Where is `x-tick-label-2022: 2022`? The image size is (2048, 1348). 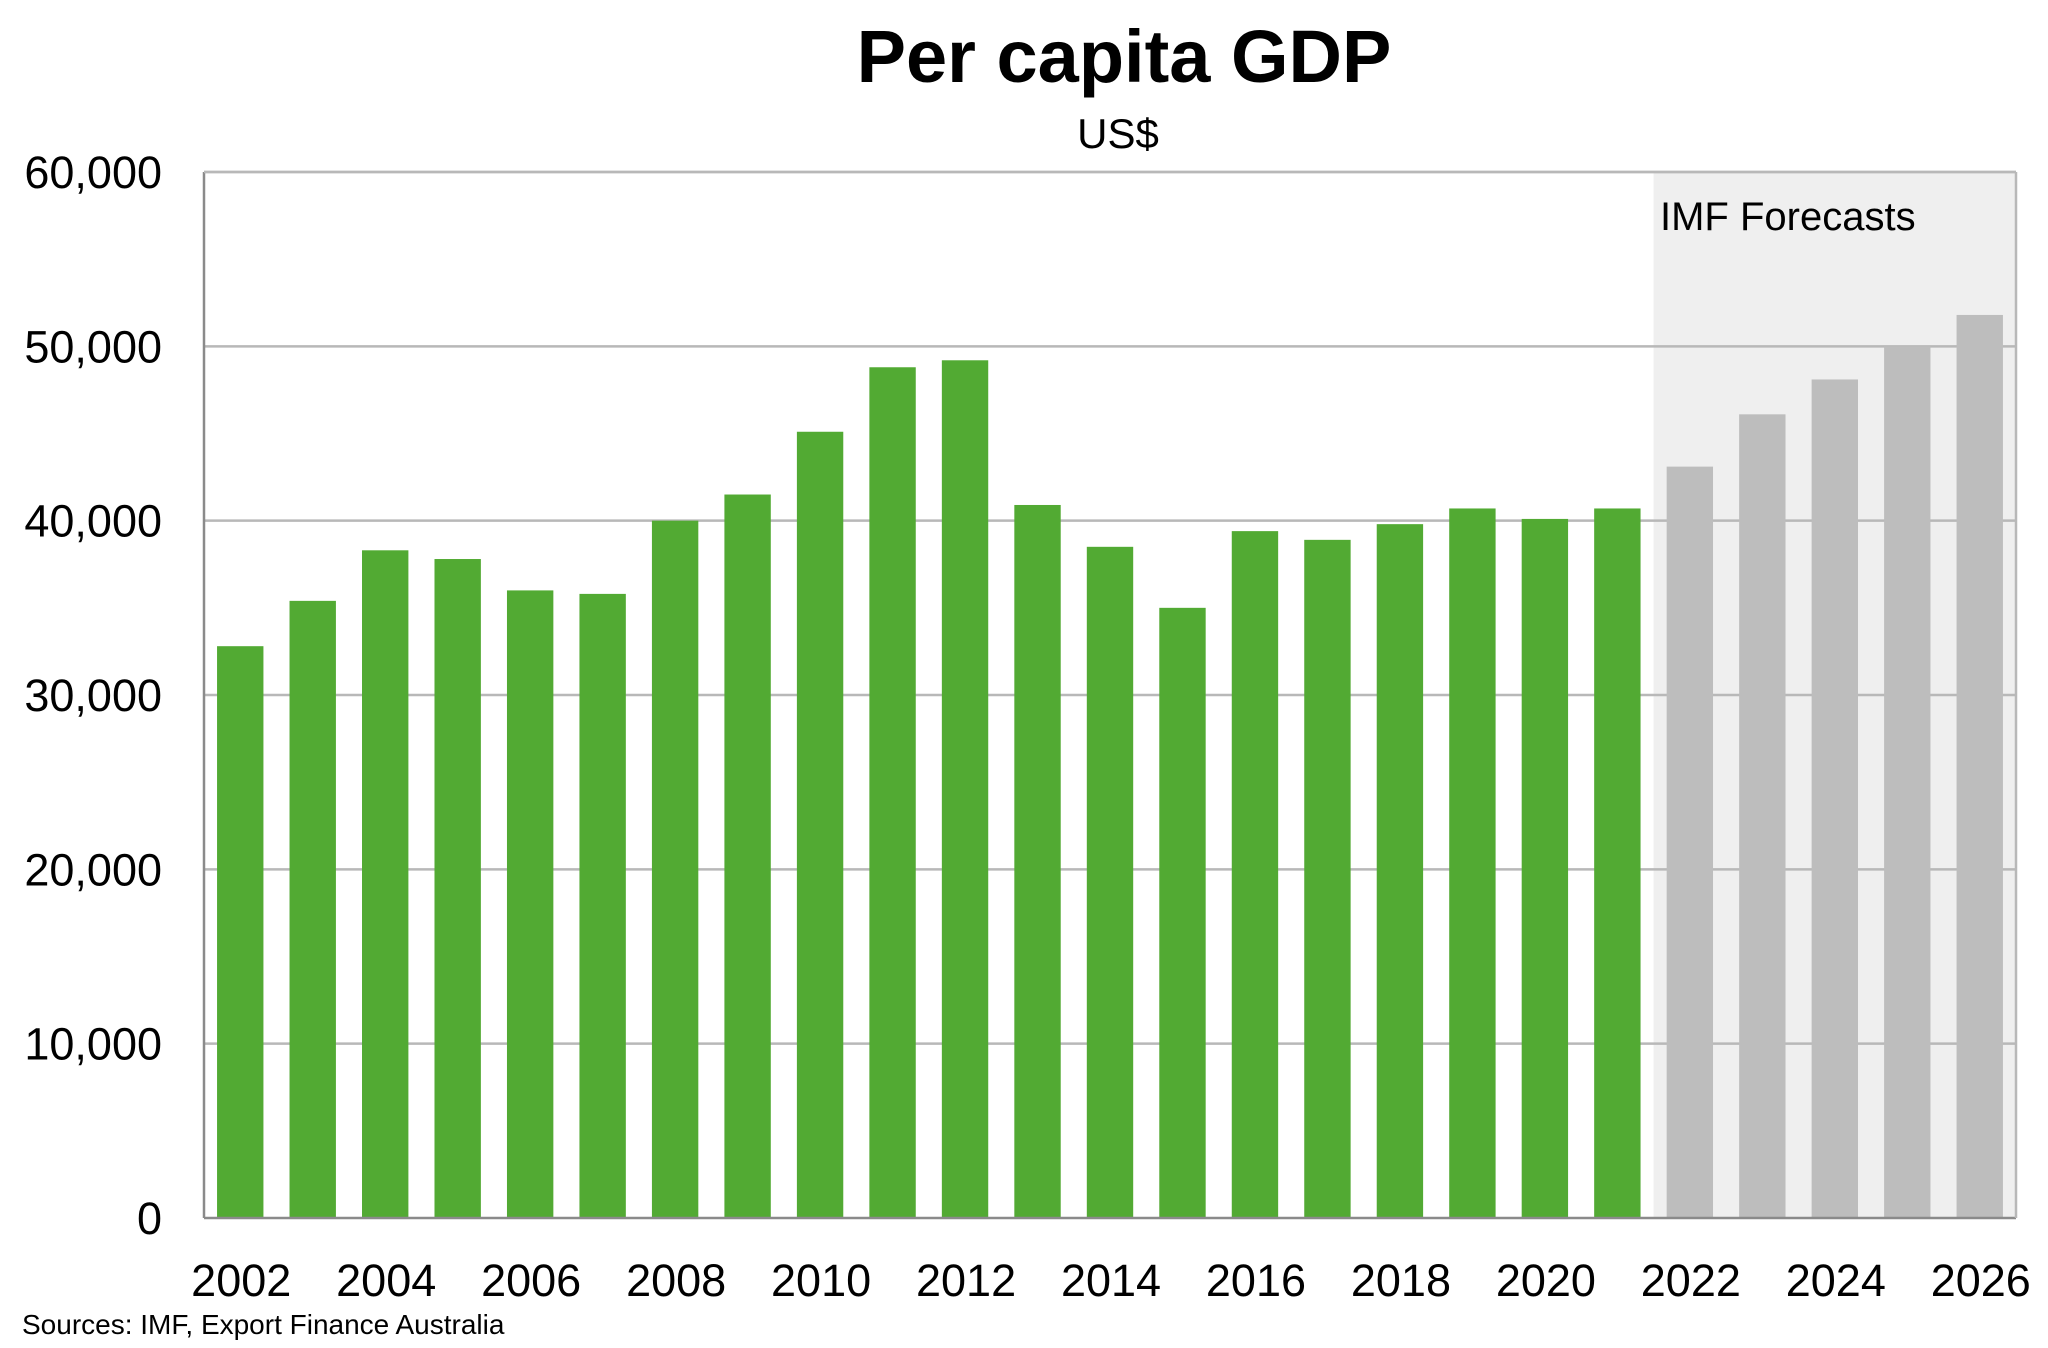 x-tick-label-2022: 2022 is located at coordinates (1691, 1280).